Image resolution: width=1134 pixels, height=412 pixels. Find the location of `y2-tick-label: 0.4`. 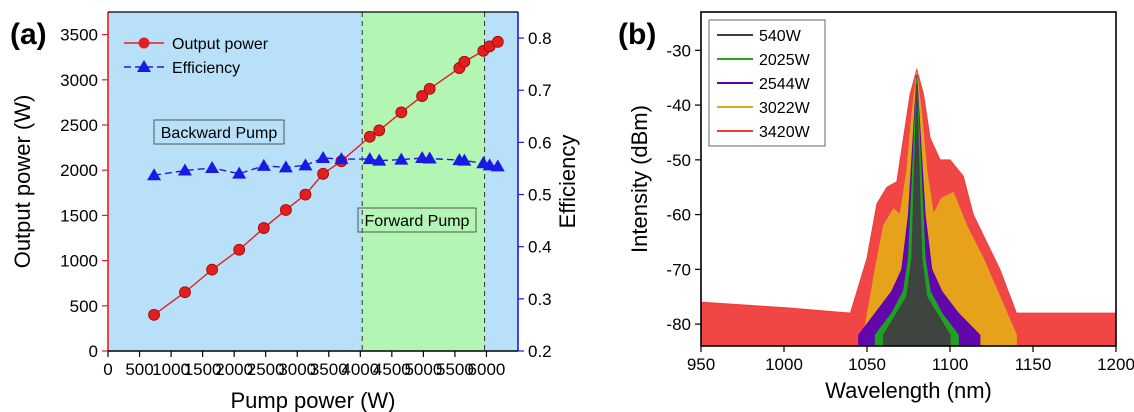

y2-tick-label: 0.4 is located at coordinates (540, 247).